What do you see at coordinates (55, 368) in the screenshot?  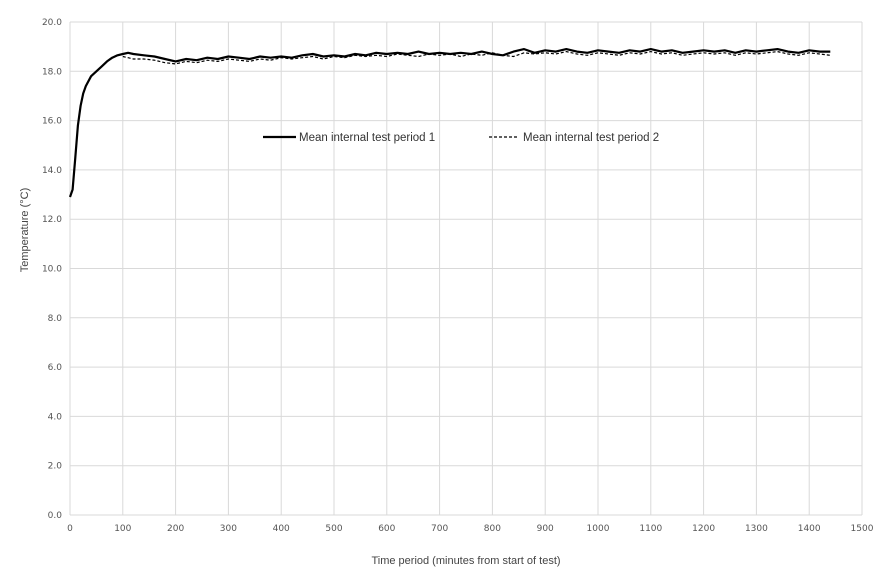 I see `y-tick-label: 6.0` at bounding box center [55, 368].